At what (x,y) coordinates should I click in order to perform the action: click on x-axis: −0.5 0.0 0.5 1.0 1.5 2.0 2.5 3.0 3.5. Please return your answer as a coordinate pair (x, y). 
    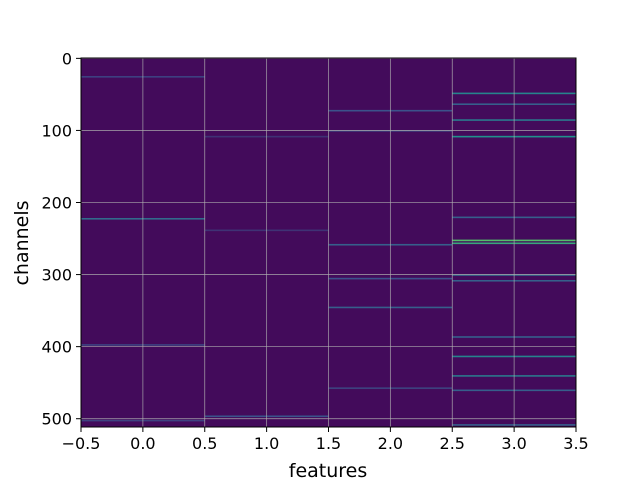
    Looking at the image, I should click on (325, 440).